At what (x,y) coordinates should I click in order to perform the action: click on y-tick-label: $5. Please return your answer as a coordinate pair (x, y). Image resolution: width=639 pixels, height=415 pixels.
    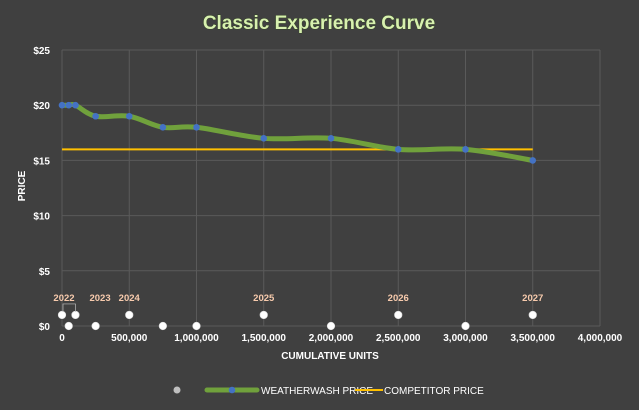
    Looking at the image, I should click on (45, 272).